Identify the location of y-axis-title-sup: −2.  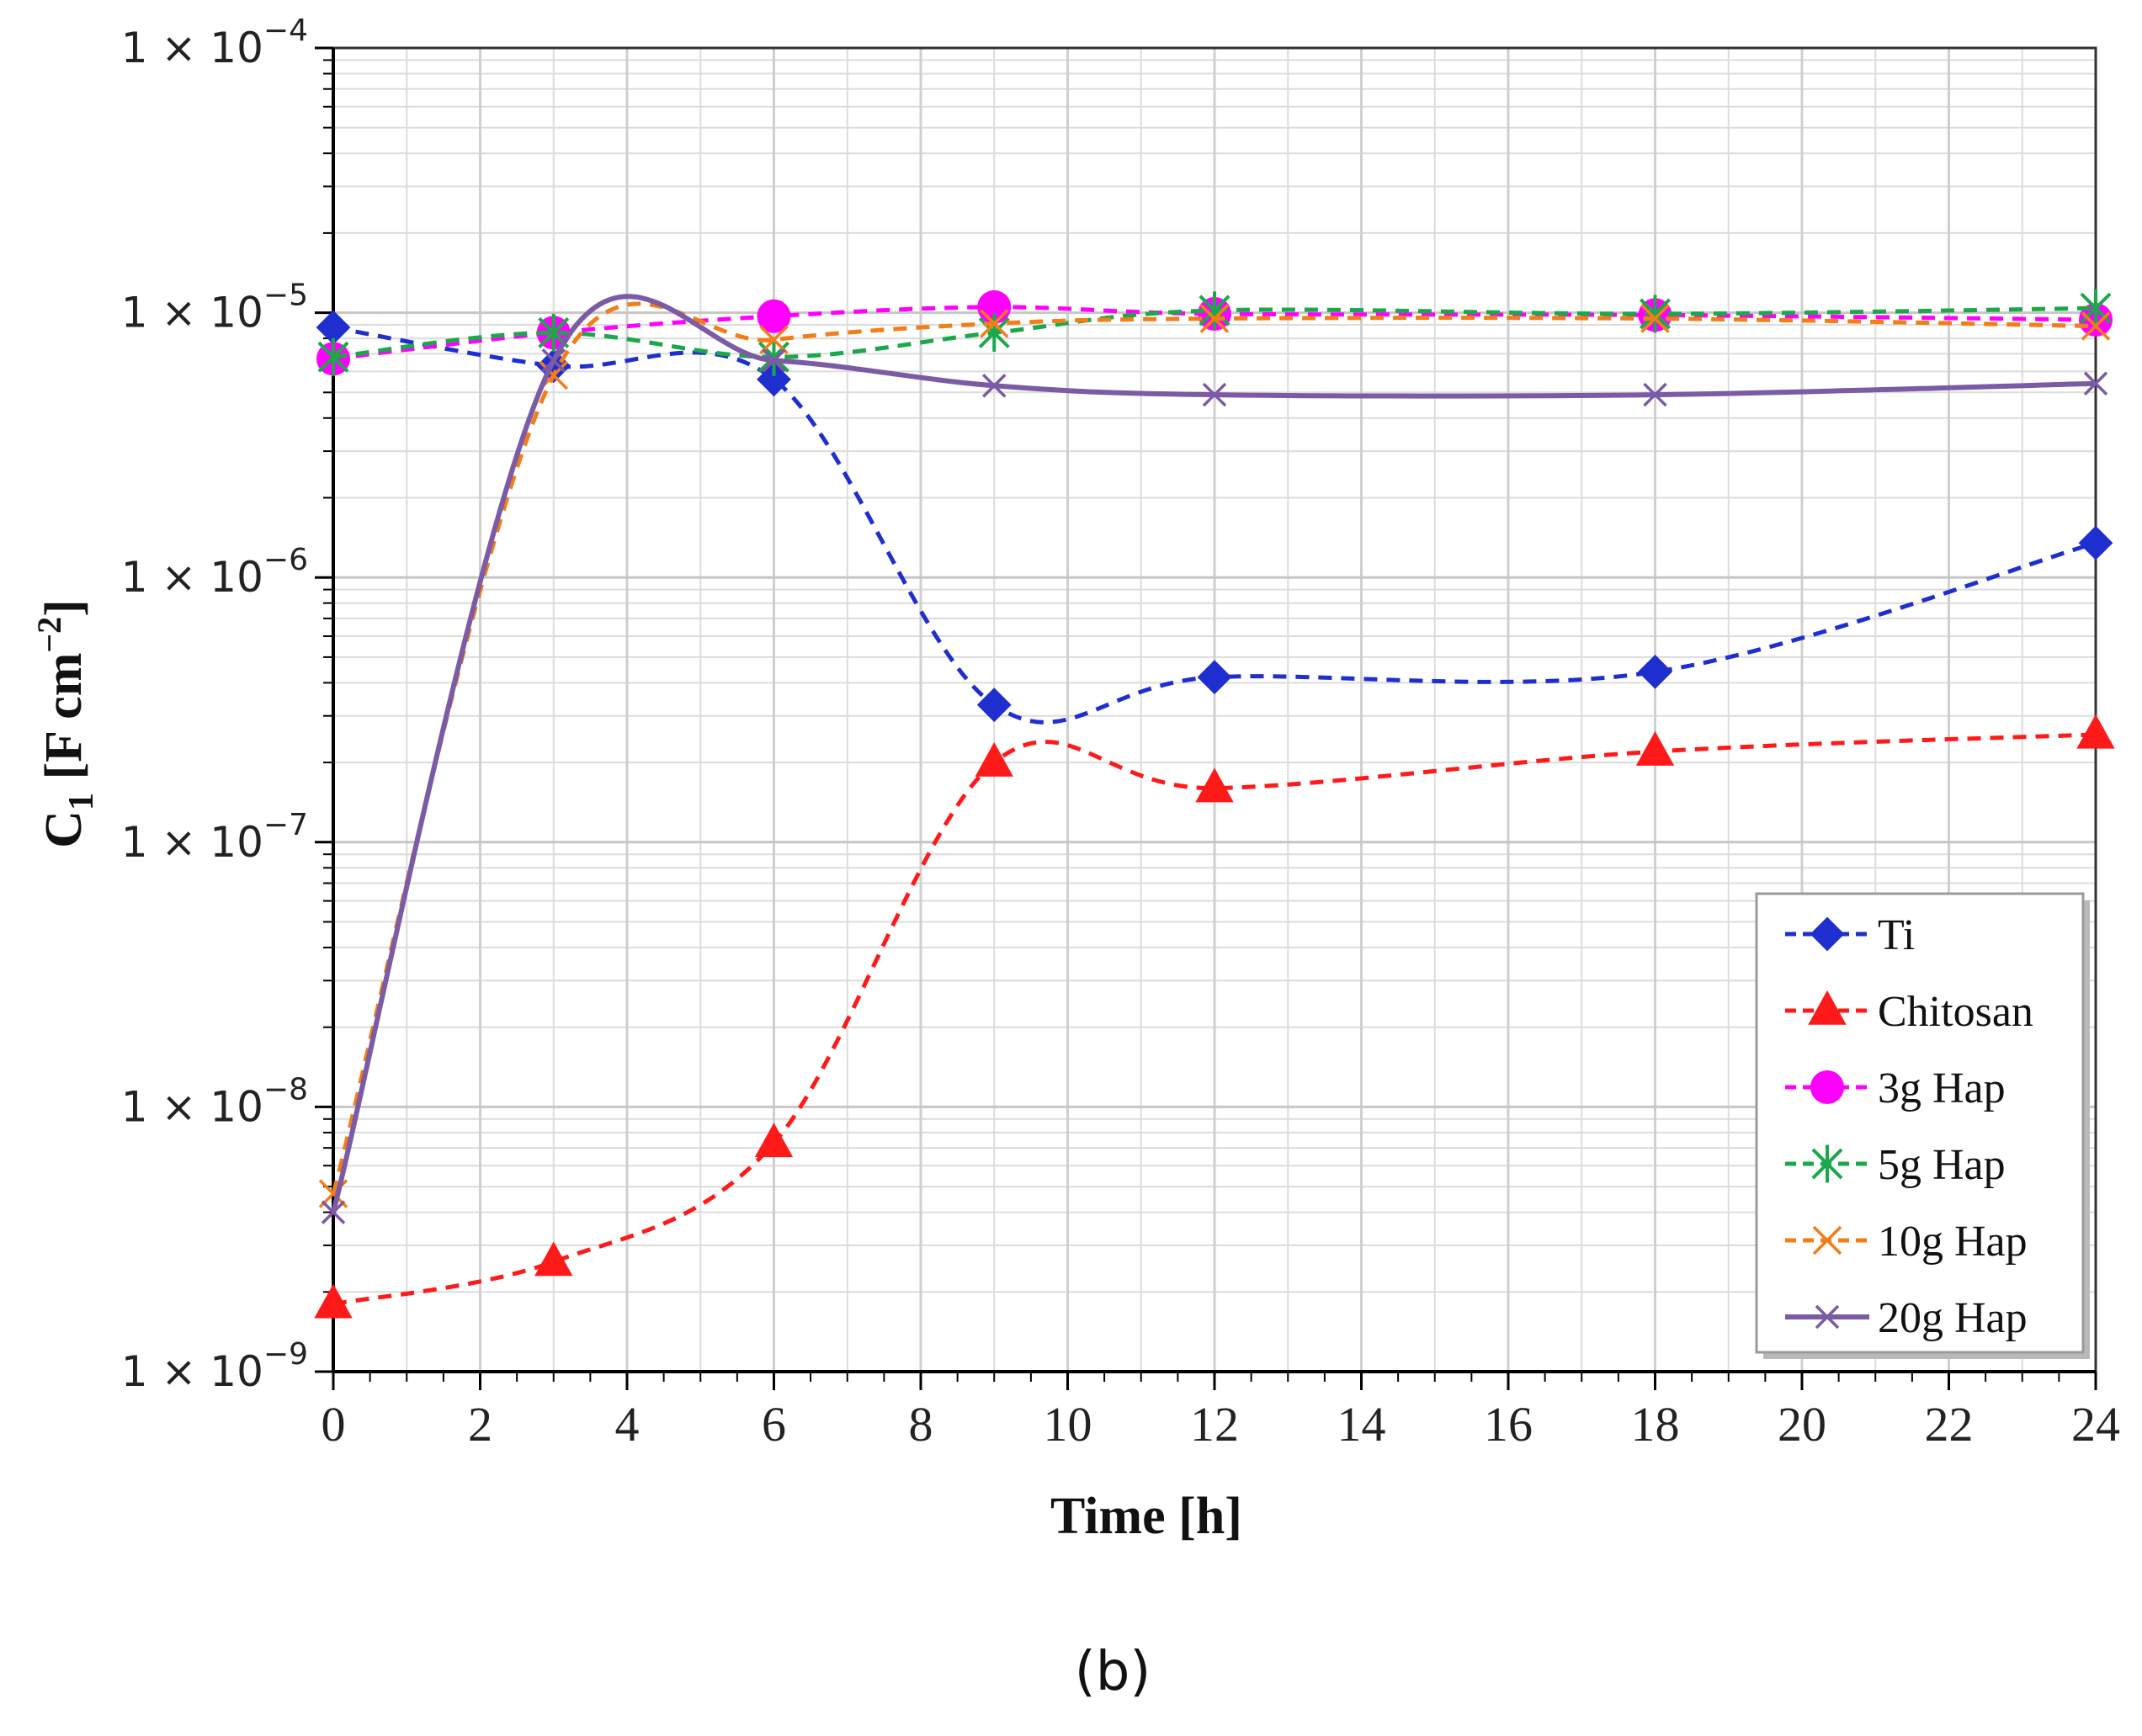
(49, 635).